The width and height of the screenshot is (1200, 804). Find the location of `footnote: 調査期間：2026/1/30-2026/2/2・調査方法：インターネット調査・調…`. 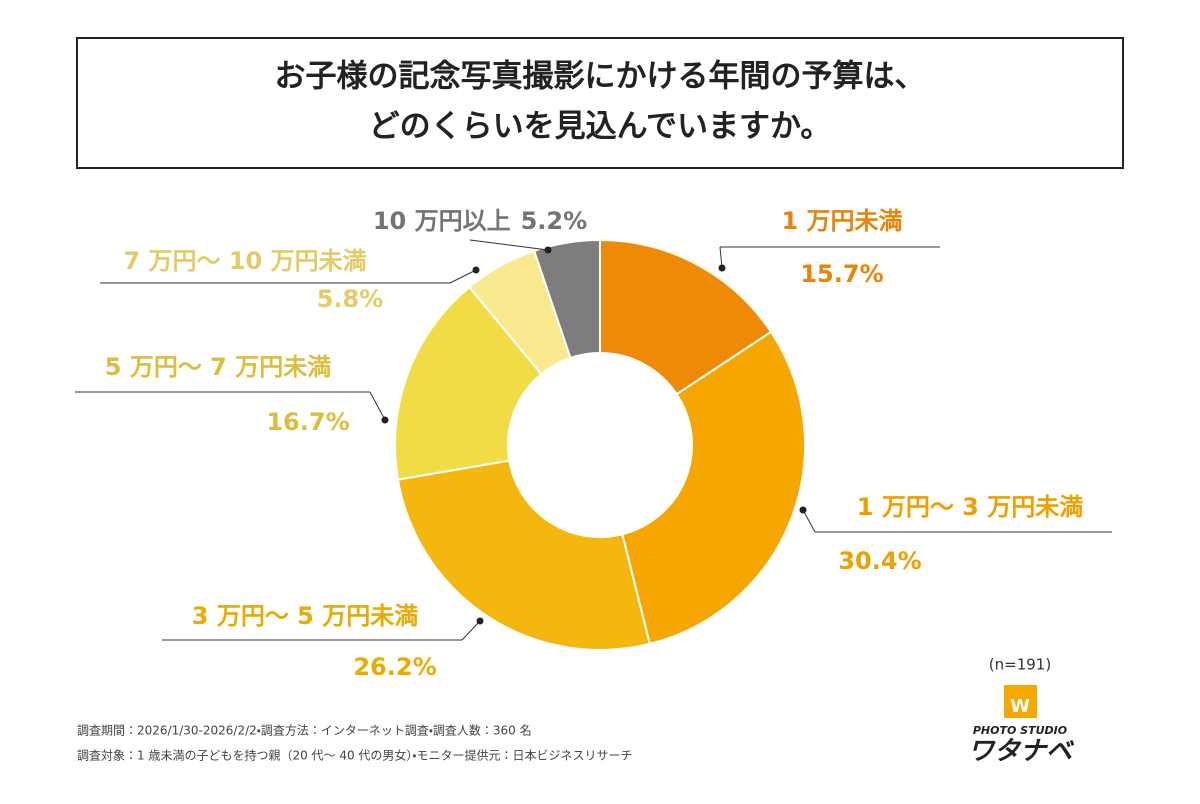

footnote: 調査期間：2026/1/30-2026/2/2・調査方法：インターネット調査・調… is located at coordinates (304, 730).